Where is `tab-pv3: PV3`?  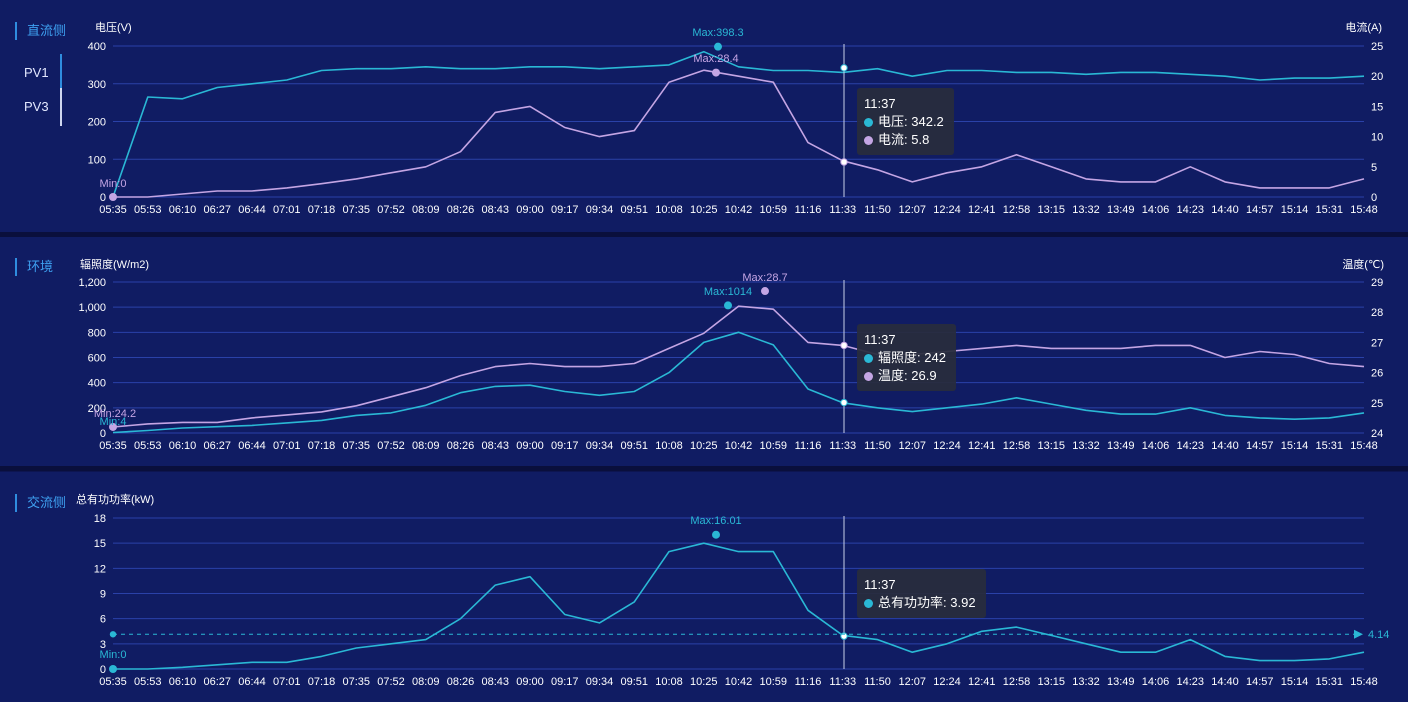 tab-pv3: PV3 is located at coordinates (36, 107).